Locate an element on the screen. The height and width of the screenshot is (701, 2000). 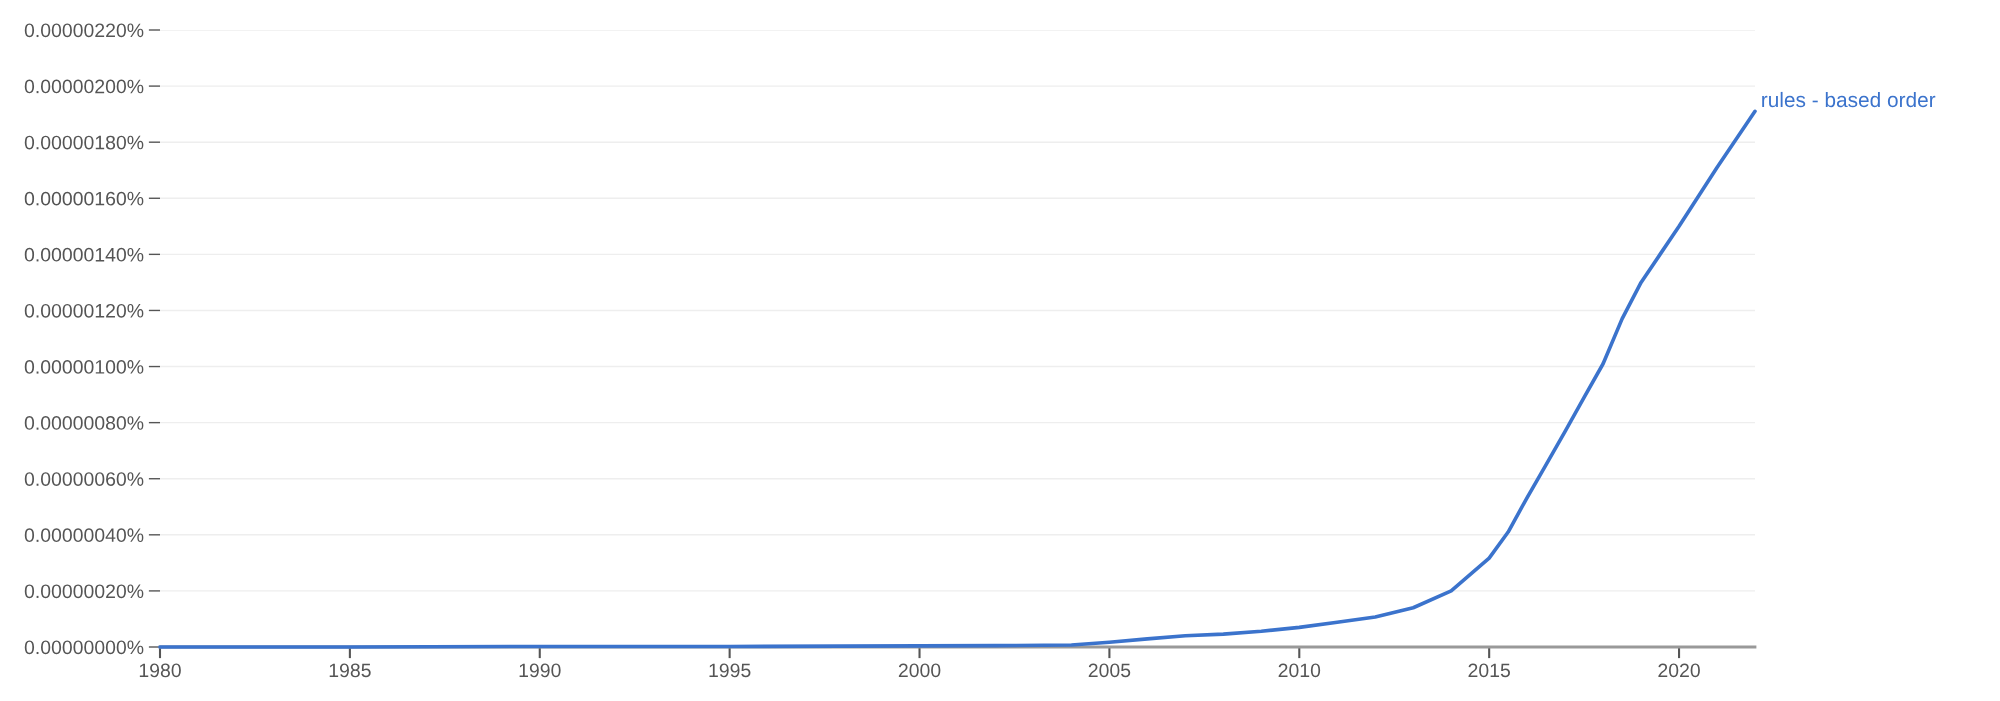
x-tick-label: 2020 is located at coordinates (1679, 670).